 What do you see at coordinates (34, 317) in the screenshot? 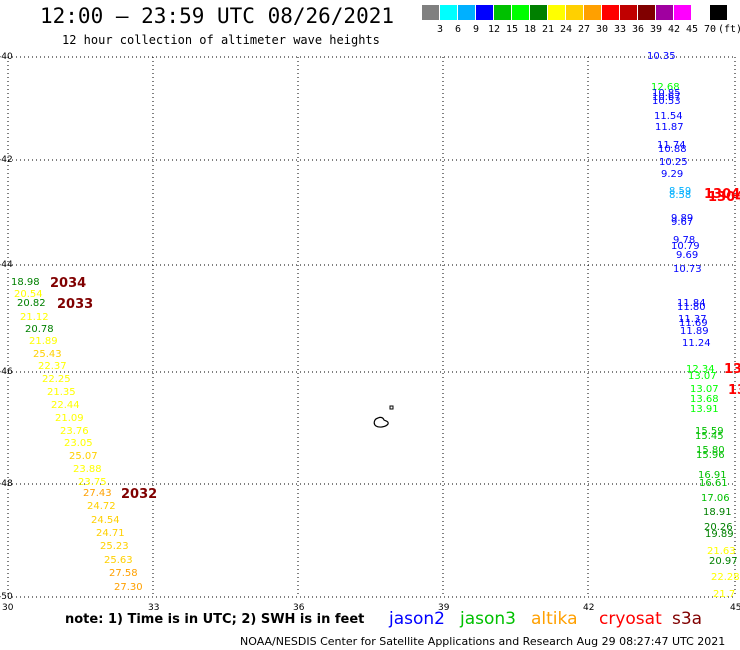
I see `wave-height-label: 21.12` at bounding box center [34, 317].